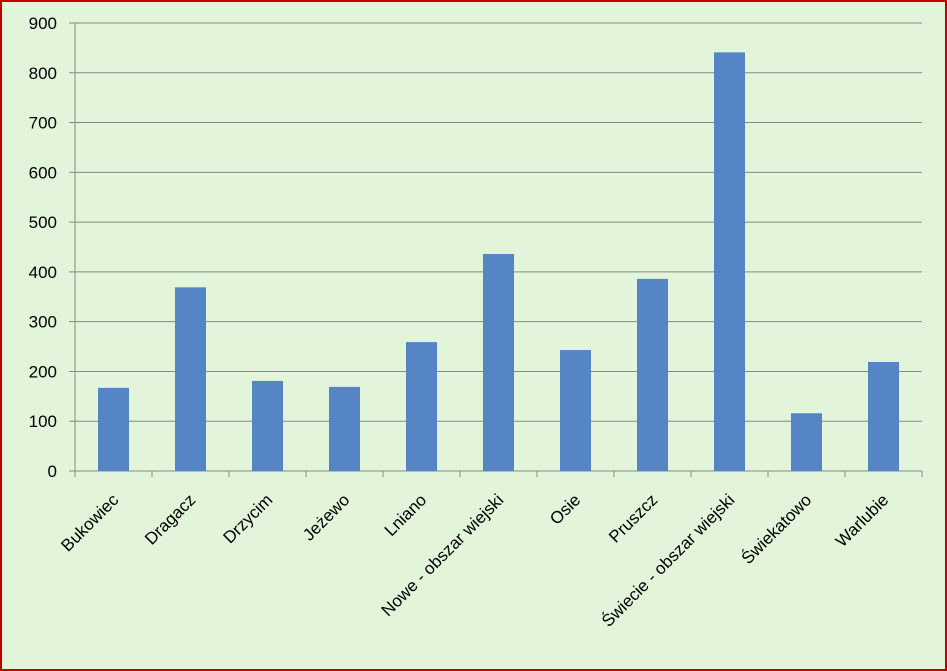  What do you see at coordinates (43, 272) in the screenshot?
I see `y-tick-label: 400` at bounding box center [43, 272].